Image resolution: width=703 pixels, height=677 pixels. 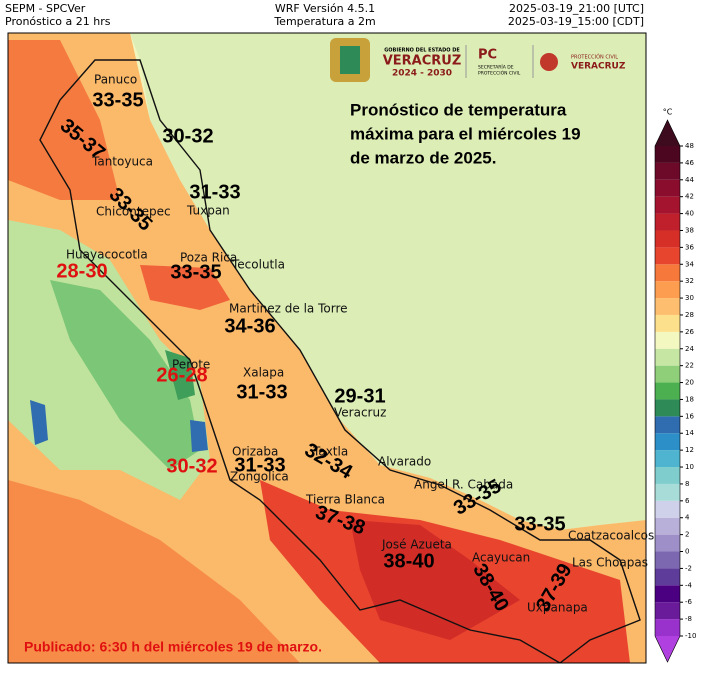 I want to click on place-name: Veracruz, so click(x=360, y=413).